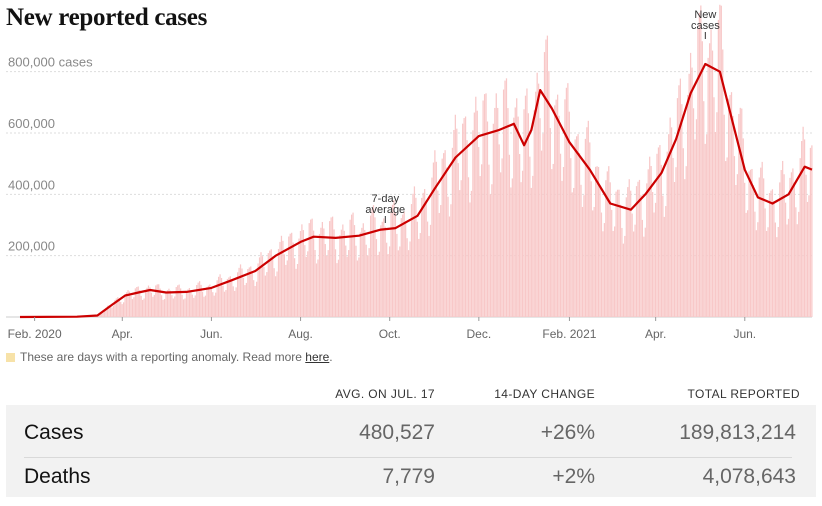 This screenshot has height=506, width=822. What do you see at coordinates (390, 334) in the screenshot?
I see `x-tick-label: Oct.` at bounding box center [390, 334].